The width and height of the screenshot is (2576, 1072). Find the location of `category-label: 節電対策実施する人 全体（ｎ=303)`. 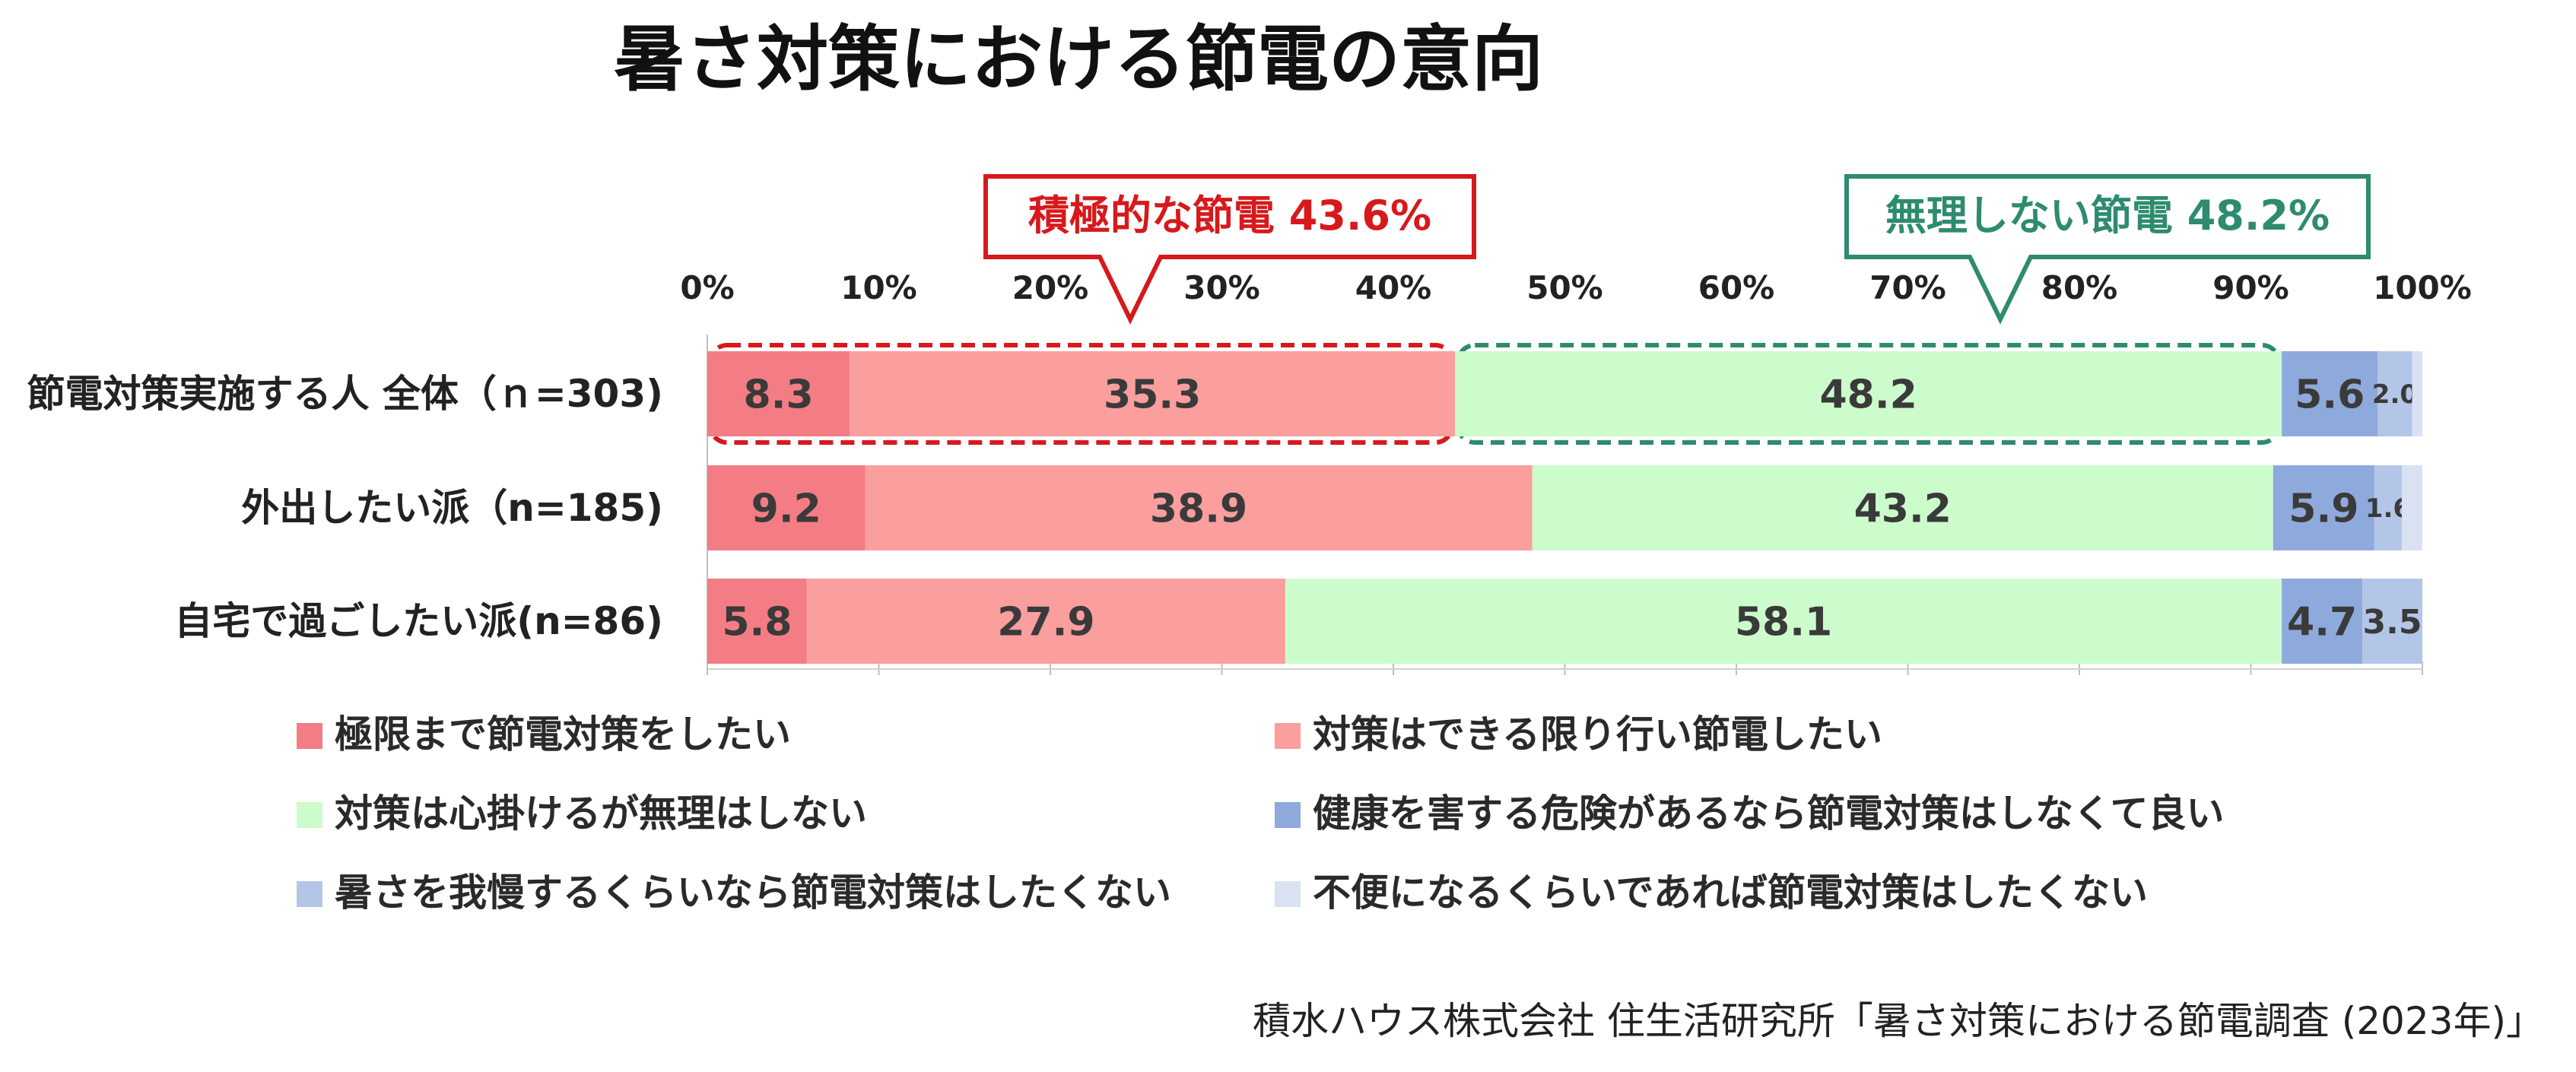

category-label: 節電対策実施する人 全体（ｎ=303) is located at coordinates (345, 394).